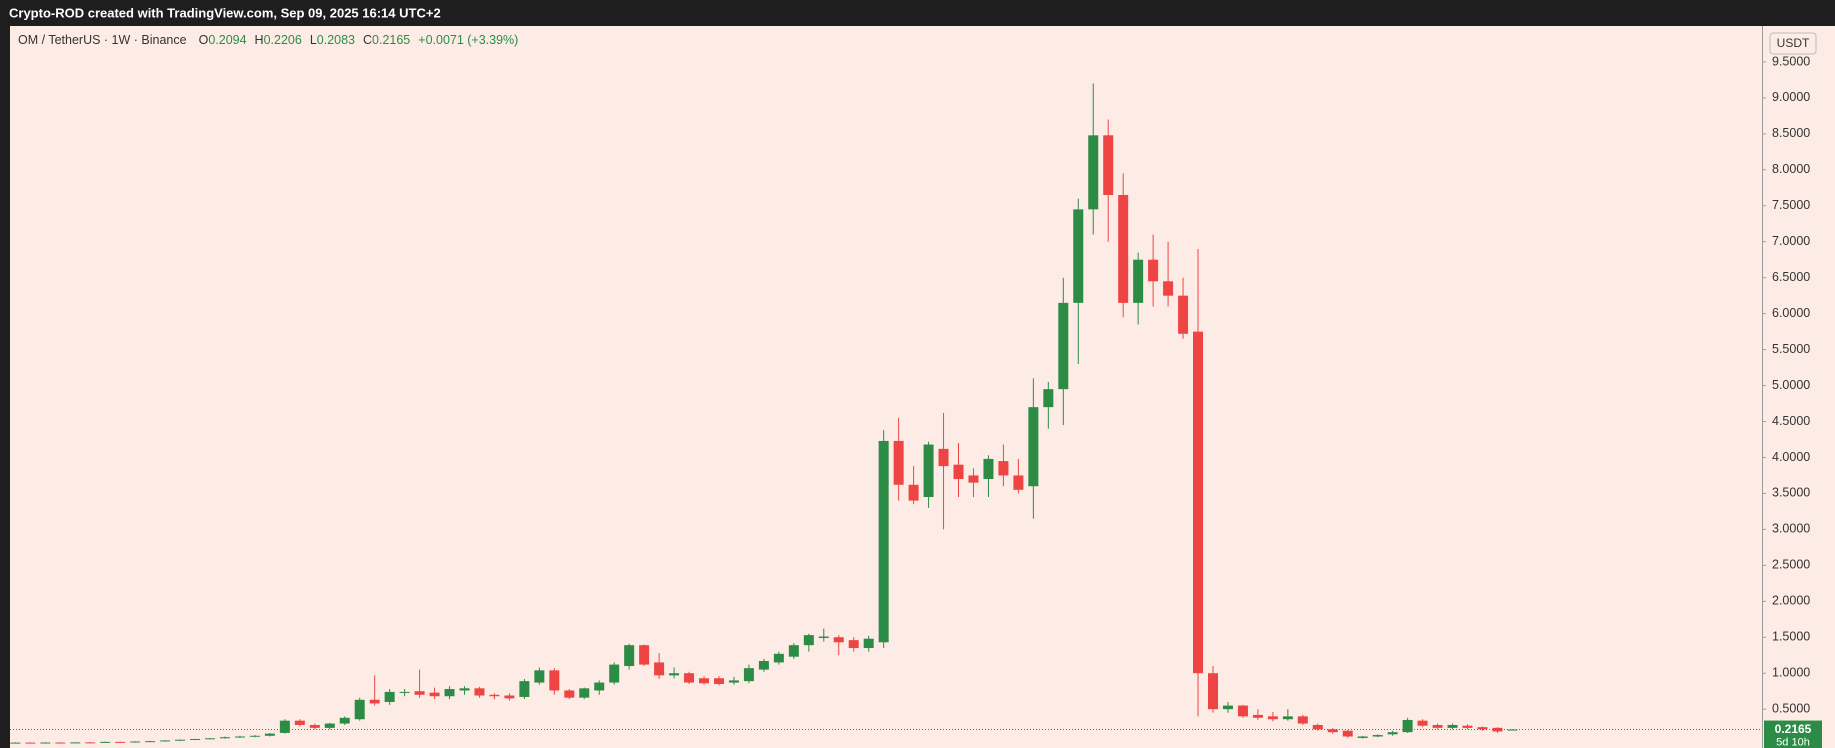 This screenshot has height=748, width=1835. What do you see at coordinates (917, 13) in the screenshot?
I see `top-bar` at bounding box center [917, 13].